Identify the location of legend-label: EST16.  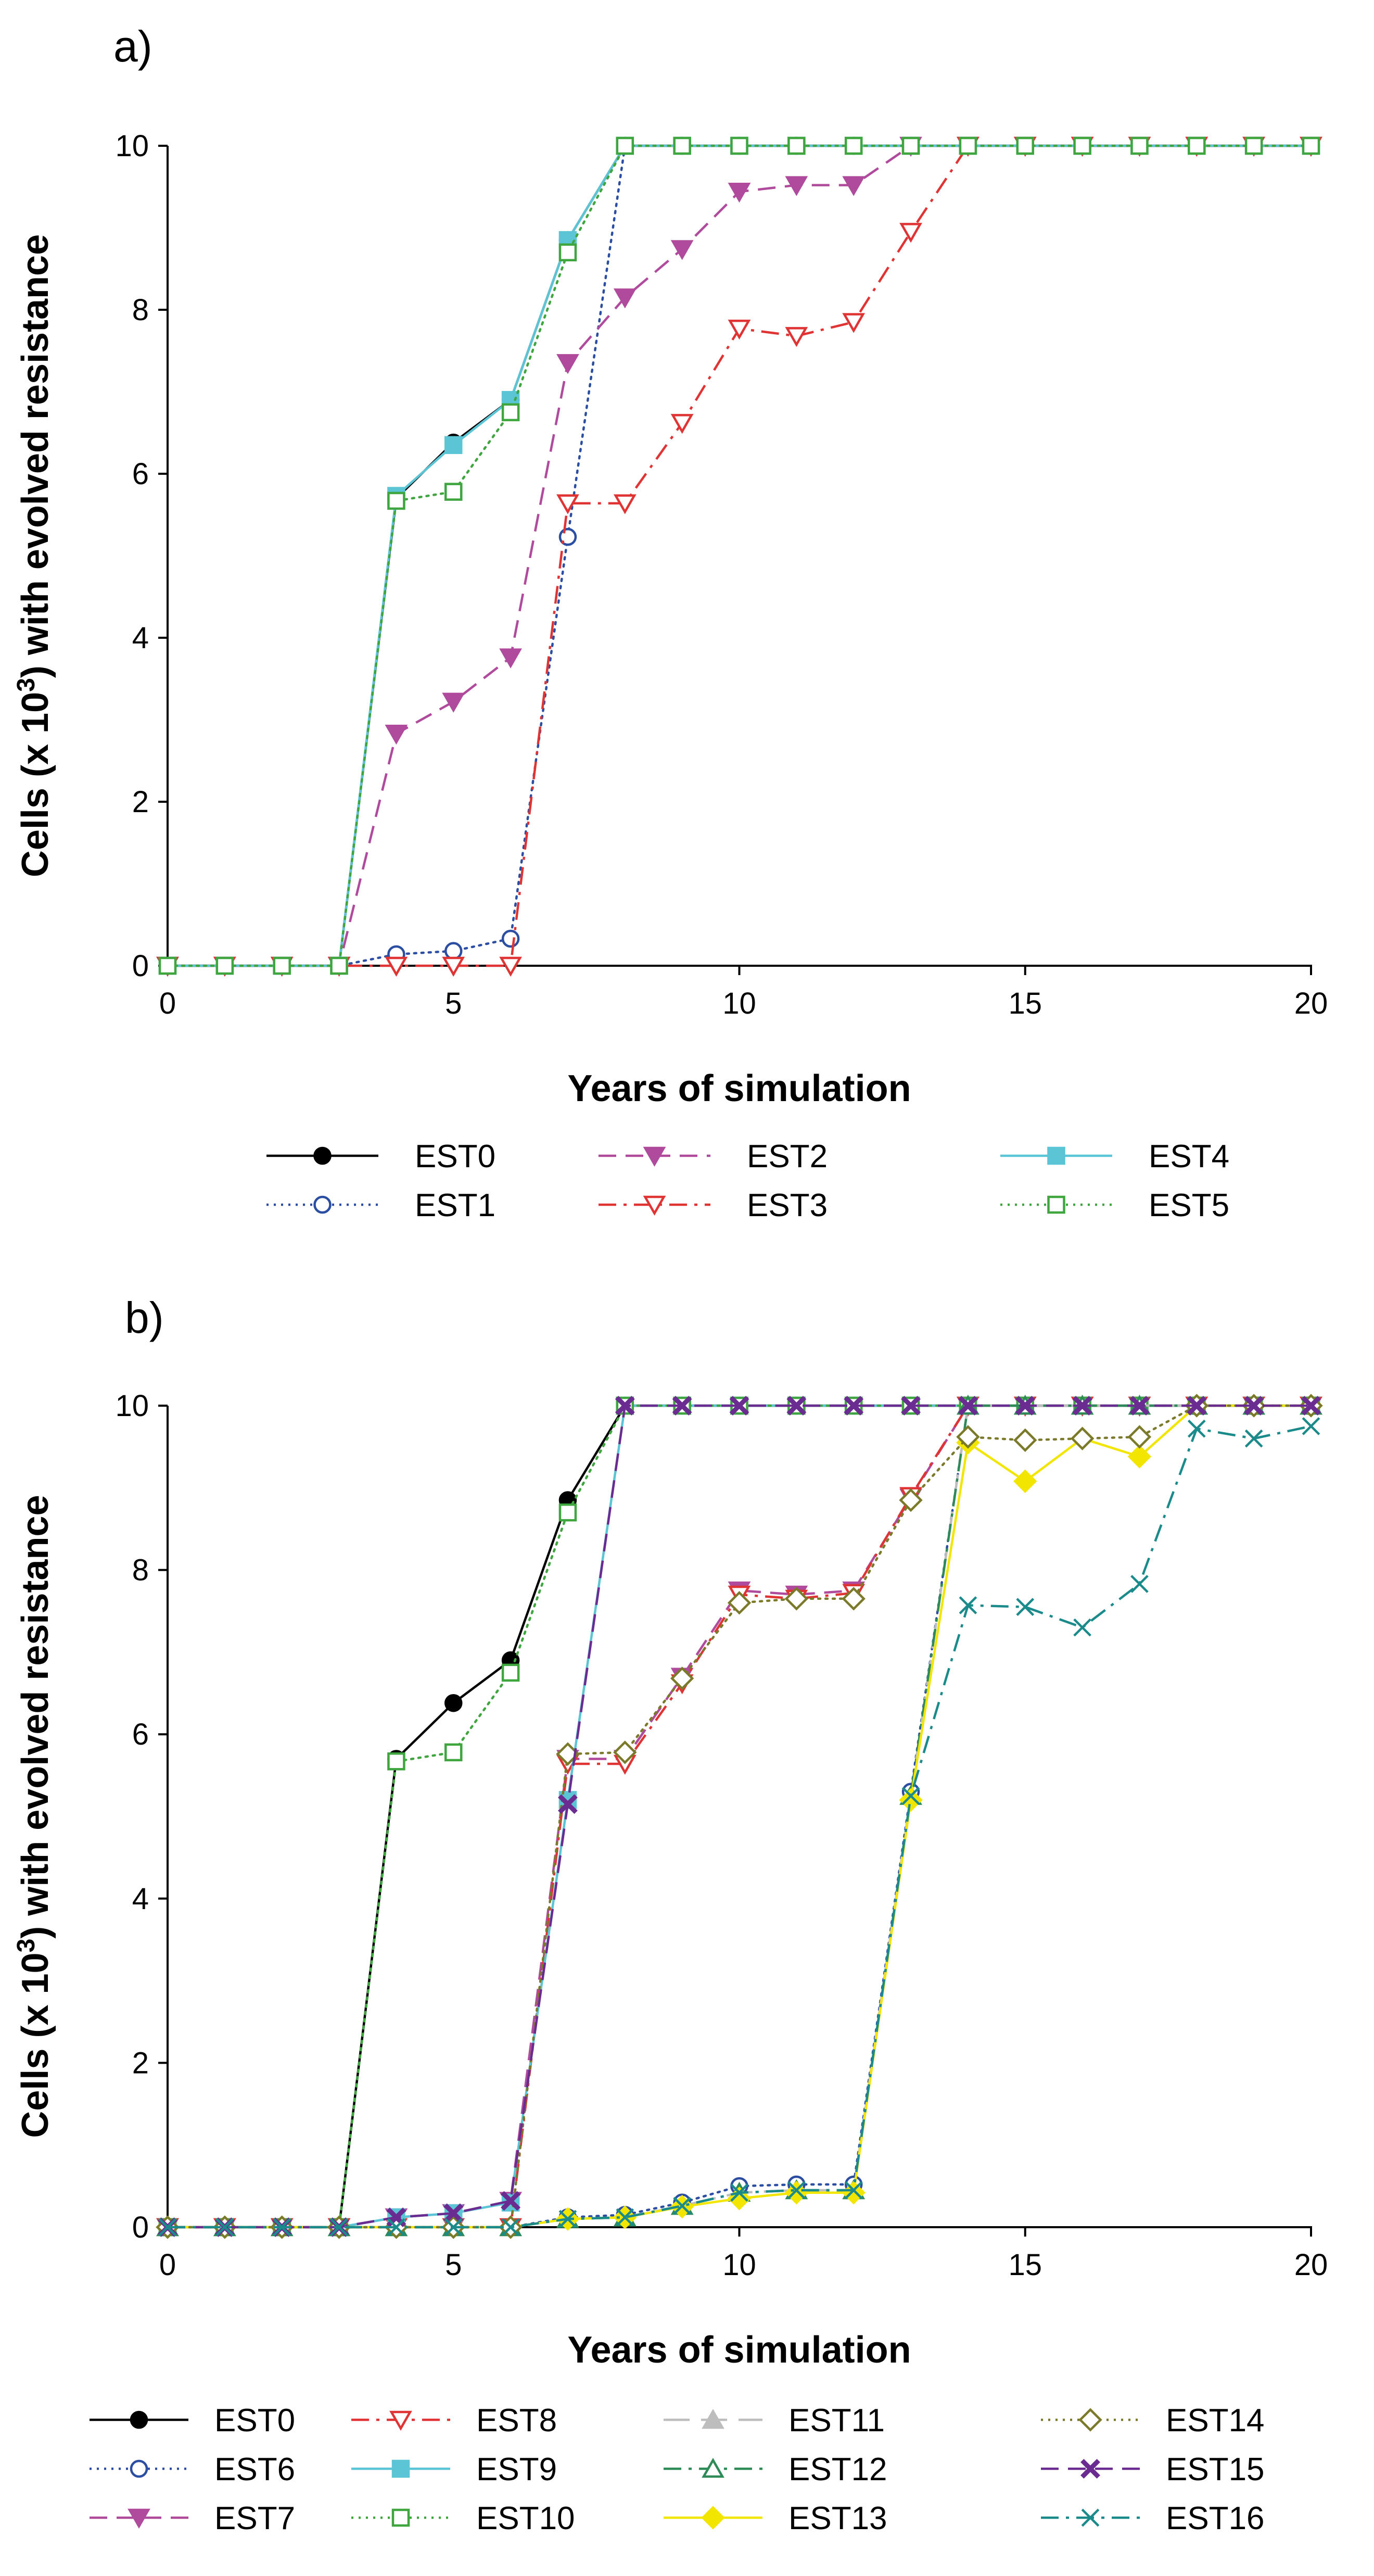
(1215, 2518).